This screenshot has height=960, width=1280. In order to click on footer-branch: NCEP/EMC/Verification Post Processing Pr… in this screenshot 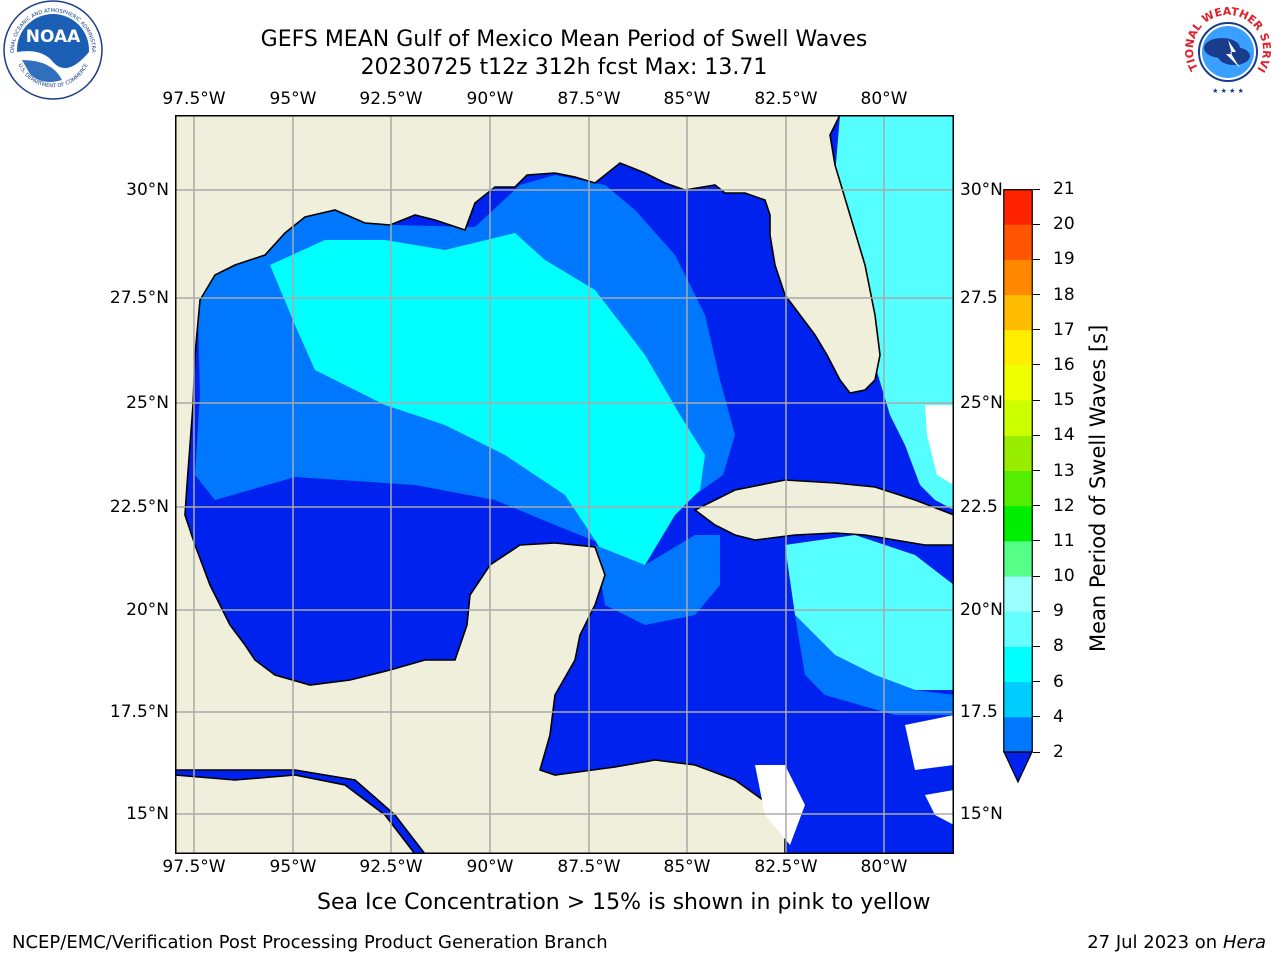, I will do `click(310, 942)`.